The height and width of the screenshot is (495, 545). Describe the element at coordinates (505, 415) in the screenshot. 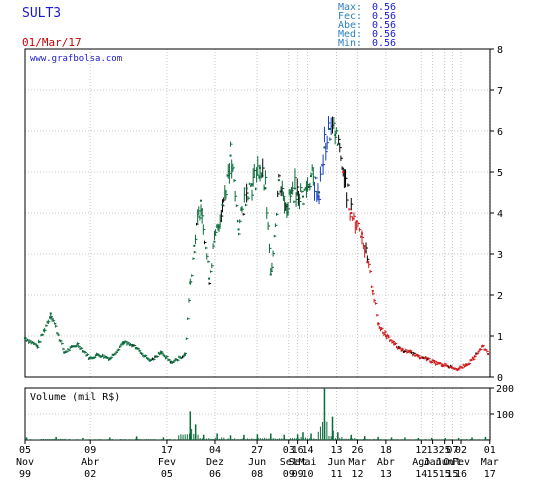

I see `volume-y-tick-label: 100` at that location.